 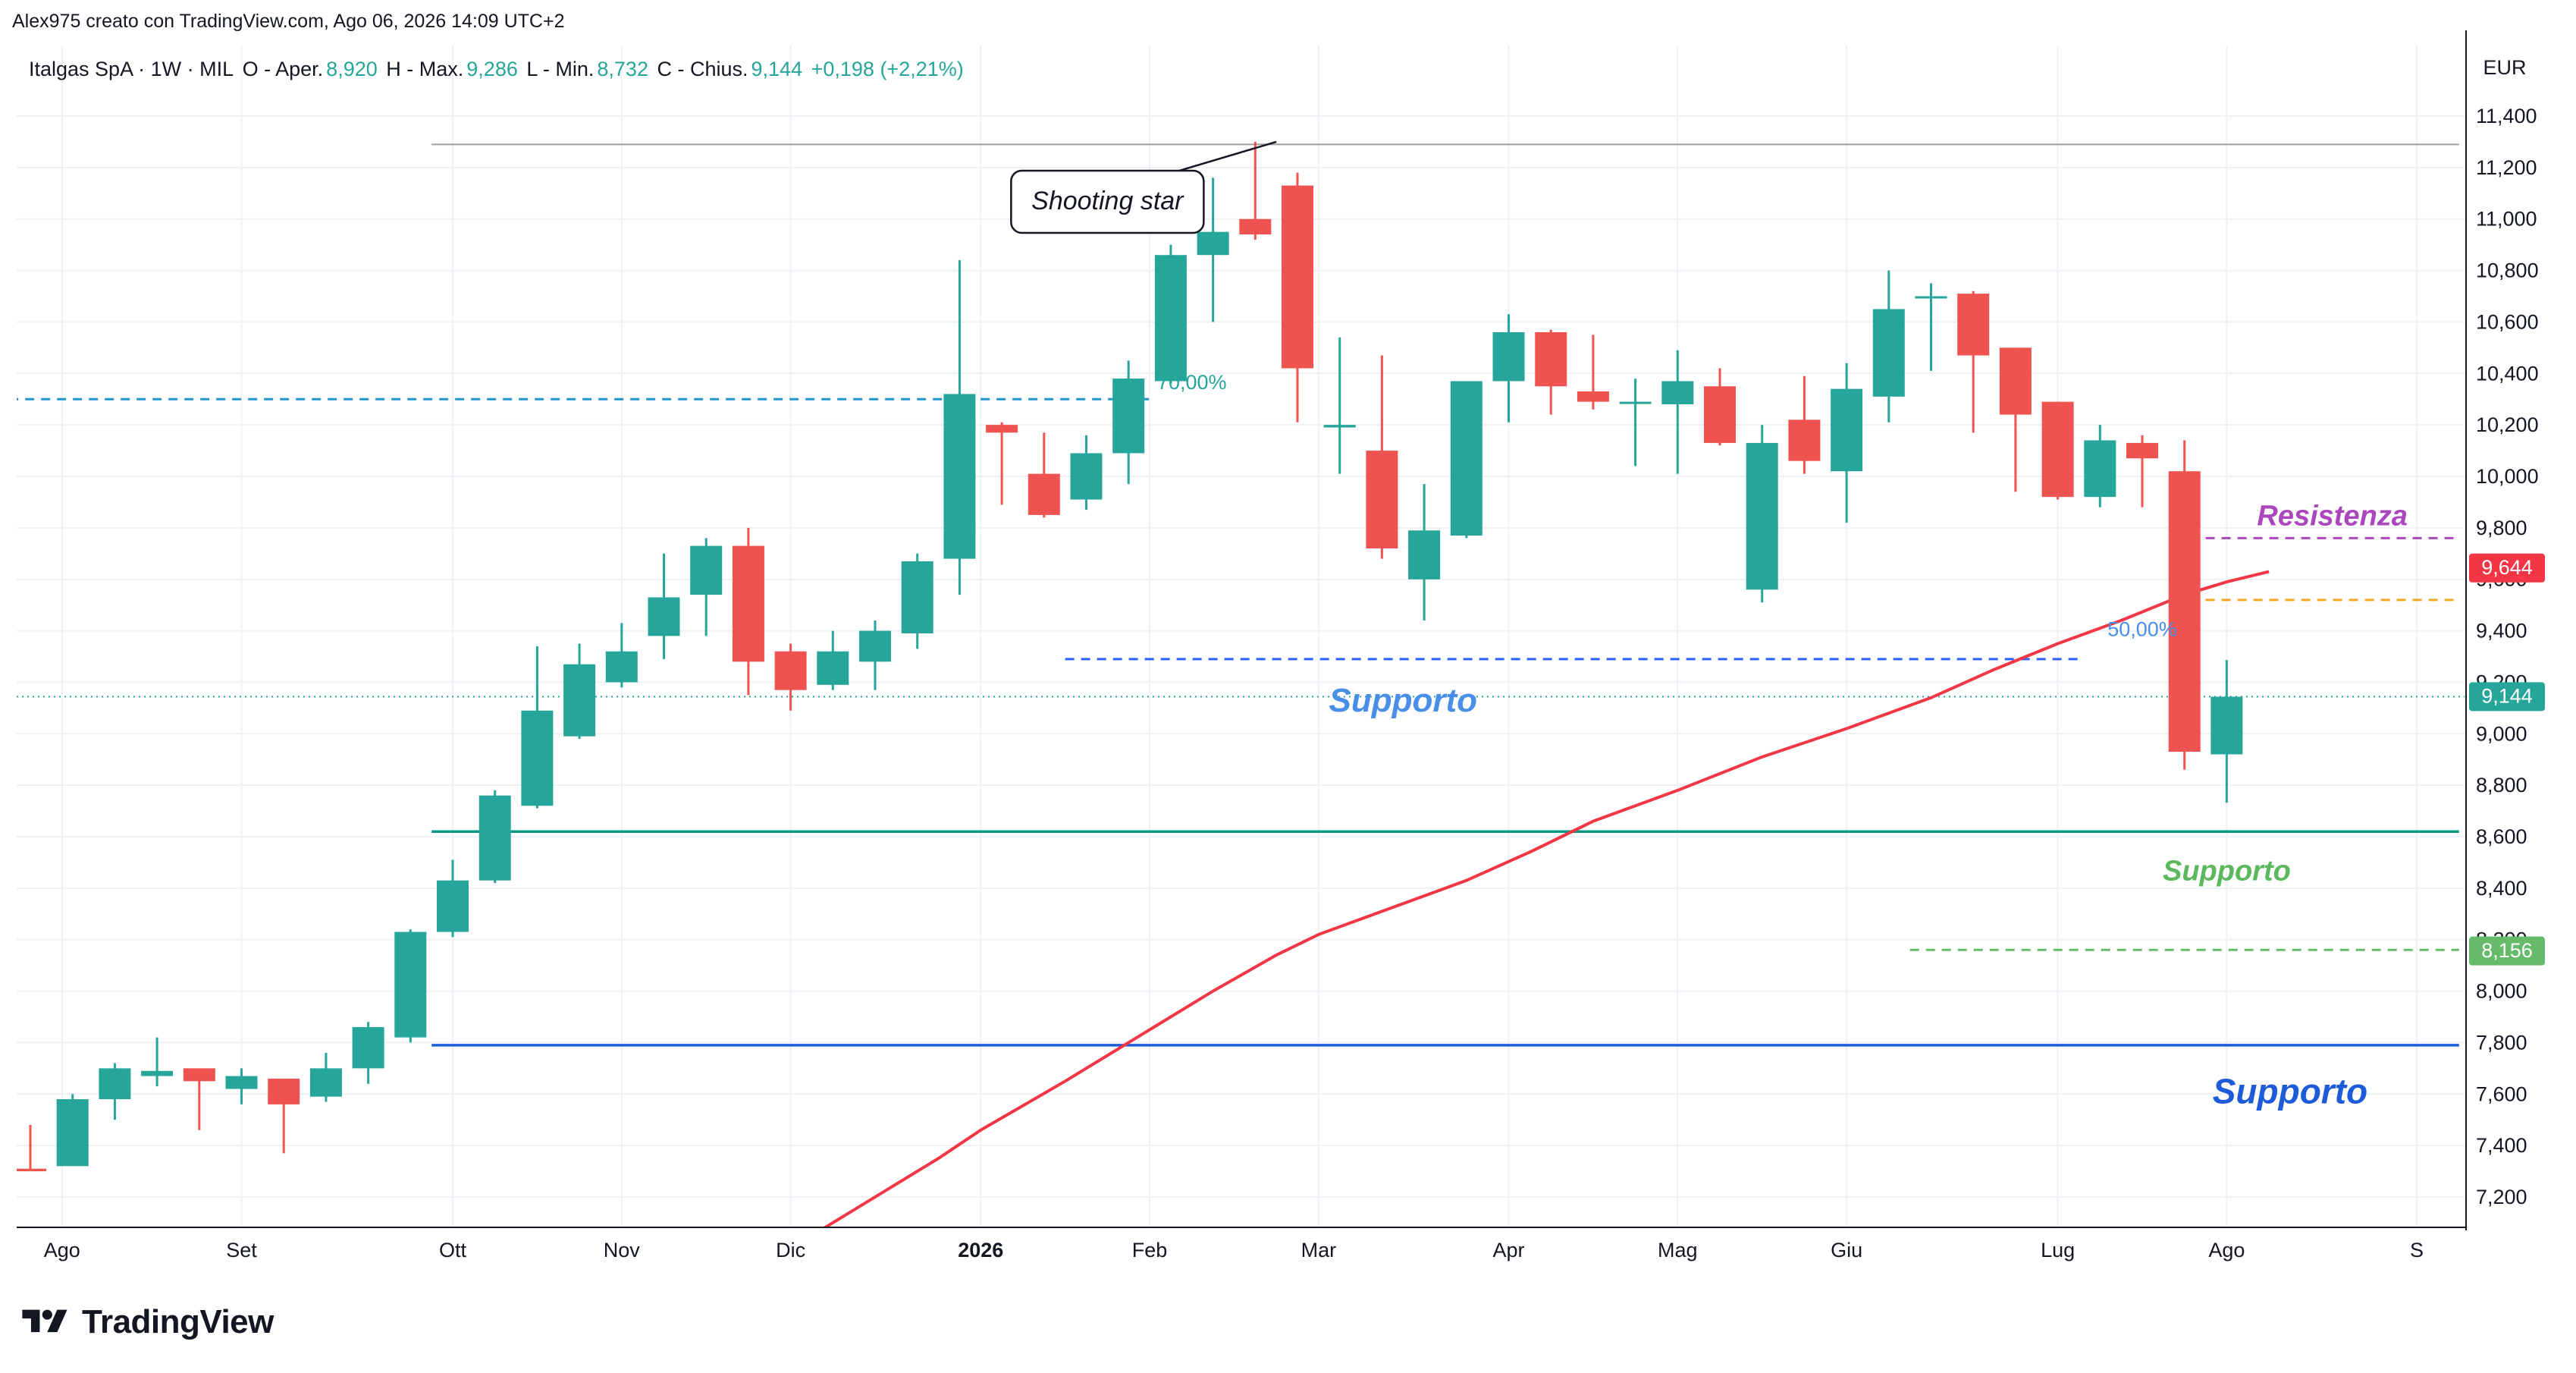 I want to click on label-supporto-green: Supporto, so click(x=2227, y=872).